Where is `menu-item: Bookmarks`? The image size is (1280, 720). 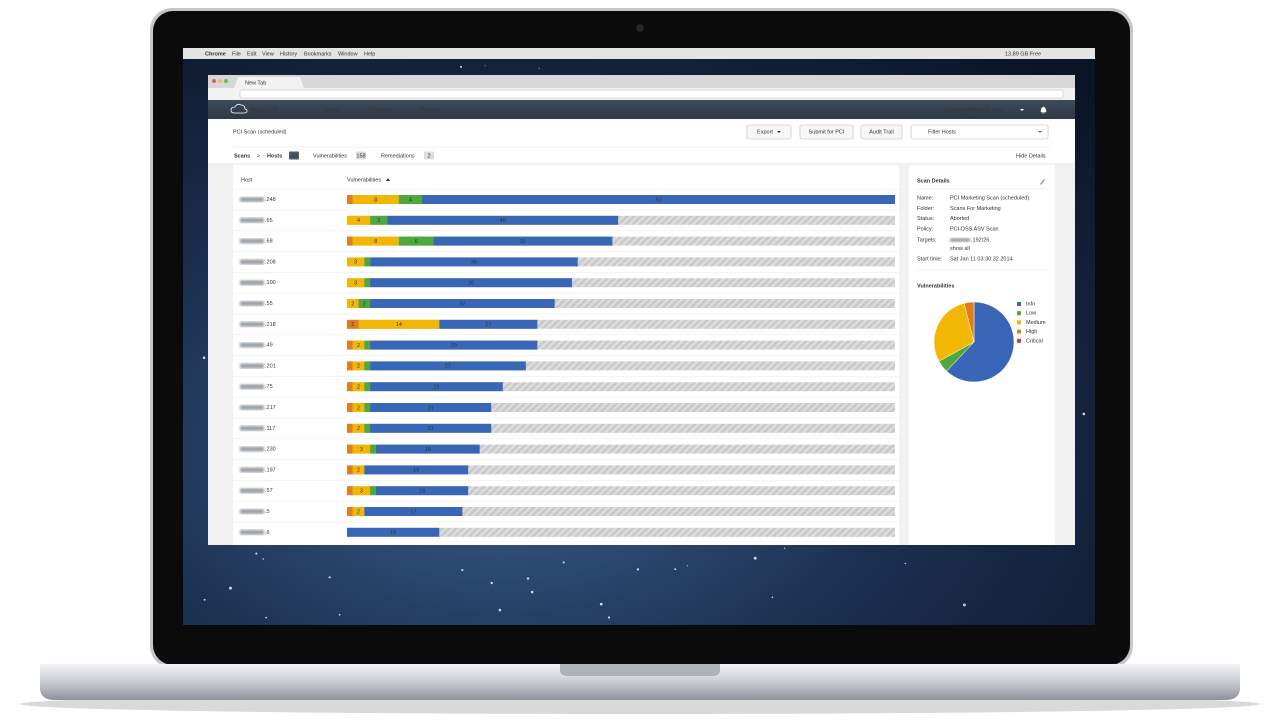
menu-item: Bookmarks is located at coordinates (318, 54).